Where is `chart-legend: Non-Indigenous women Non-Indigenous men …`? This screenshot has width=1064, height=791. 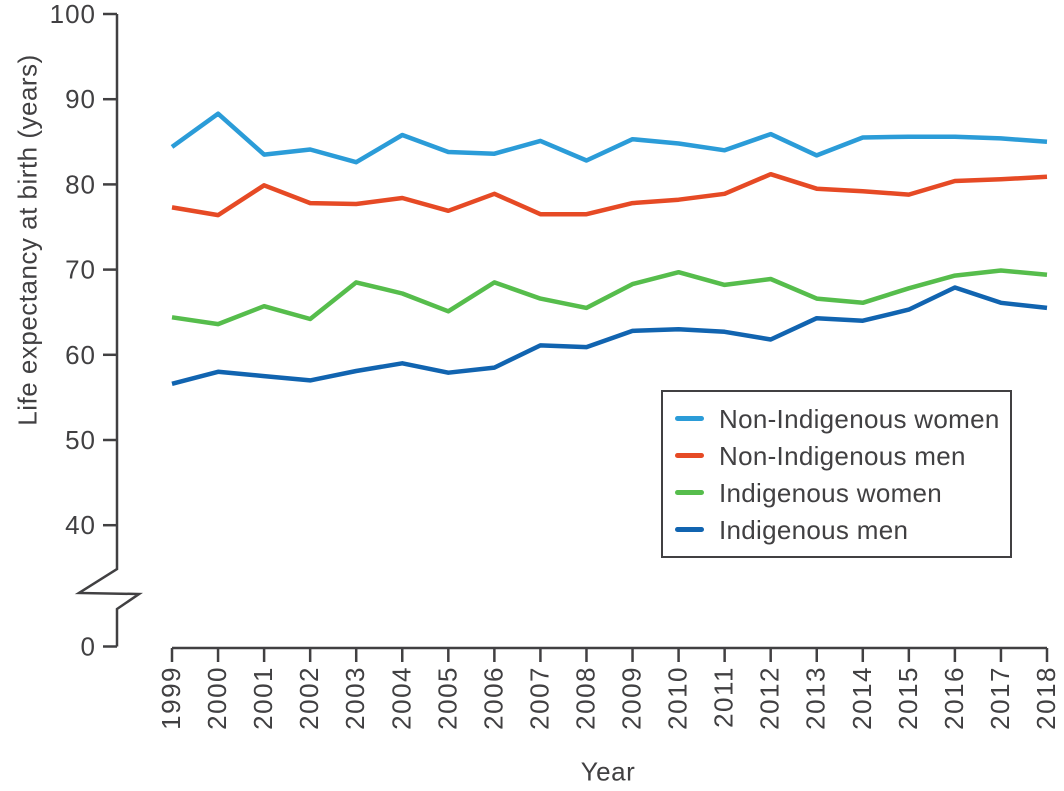 chart-legend: Non-Indigenous women Non-Indigenous men … is located at coordinates (836, 474).